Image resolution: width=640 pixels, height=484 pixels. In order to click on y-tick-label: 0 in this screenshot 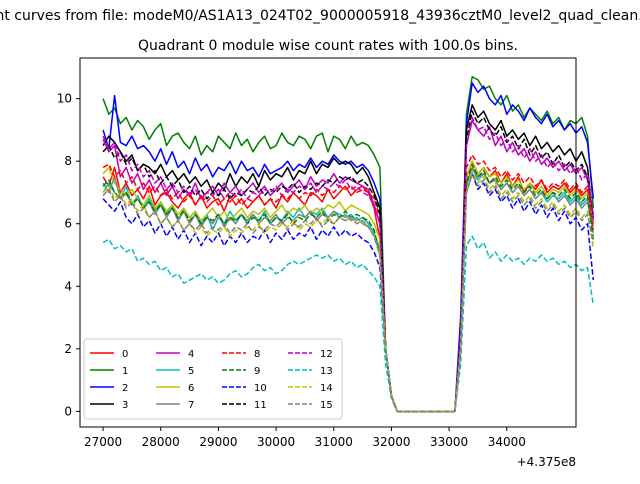, I will do `click(68, 411)`.